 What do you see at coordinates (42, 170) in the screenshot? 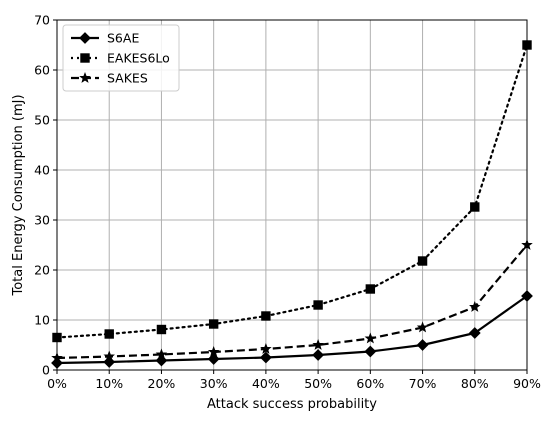
I see `y-tick-label: 40` at bounding box center [42, 170].